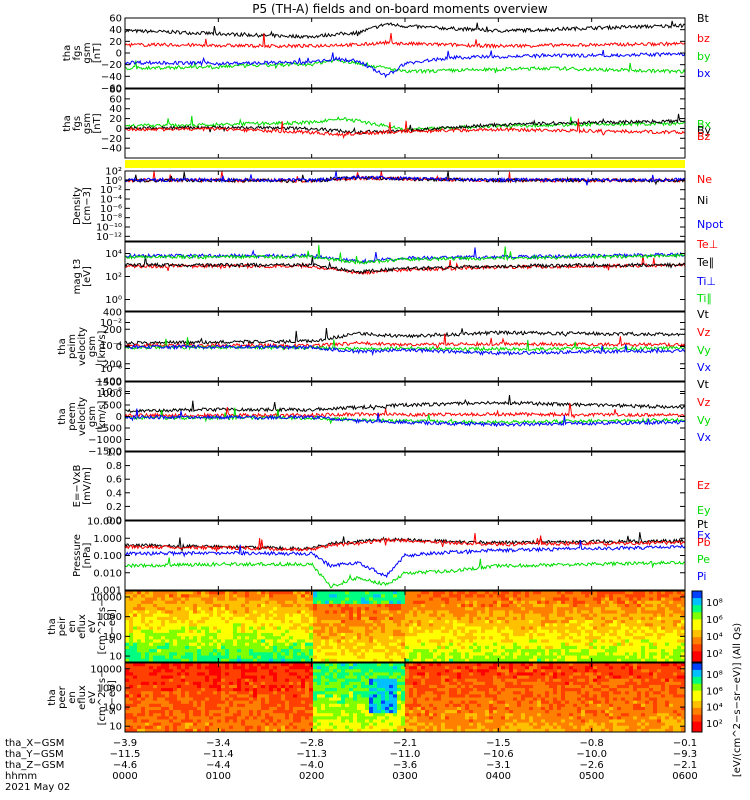  I want to click on legend-entry: Pt, so click(703, 524).